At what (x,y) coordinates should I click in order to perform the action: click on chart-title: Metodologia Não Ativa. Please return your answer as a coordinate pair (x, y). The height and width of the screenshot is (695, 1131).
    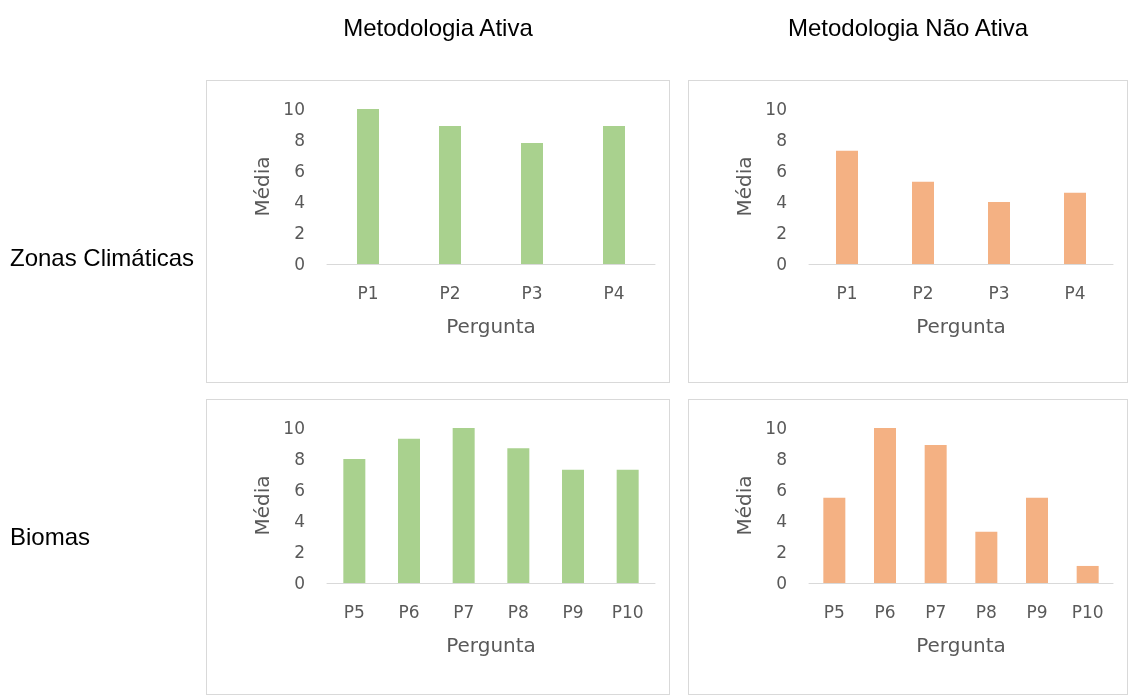
    Looking at the image, I should click on (908, 28).